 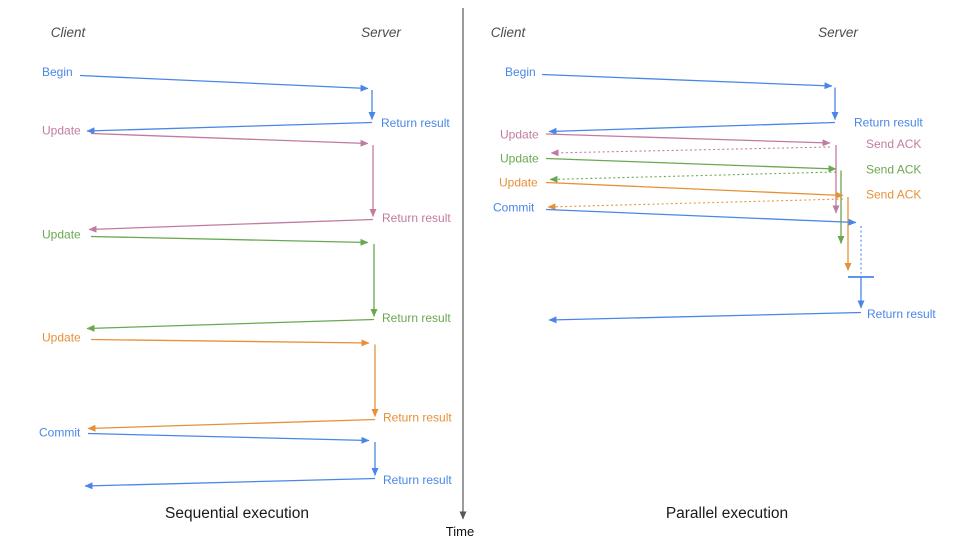 I want to click on seq-begin-response-label: Return result, so click(x=415, y=123).